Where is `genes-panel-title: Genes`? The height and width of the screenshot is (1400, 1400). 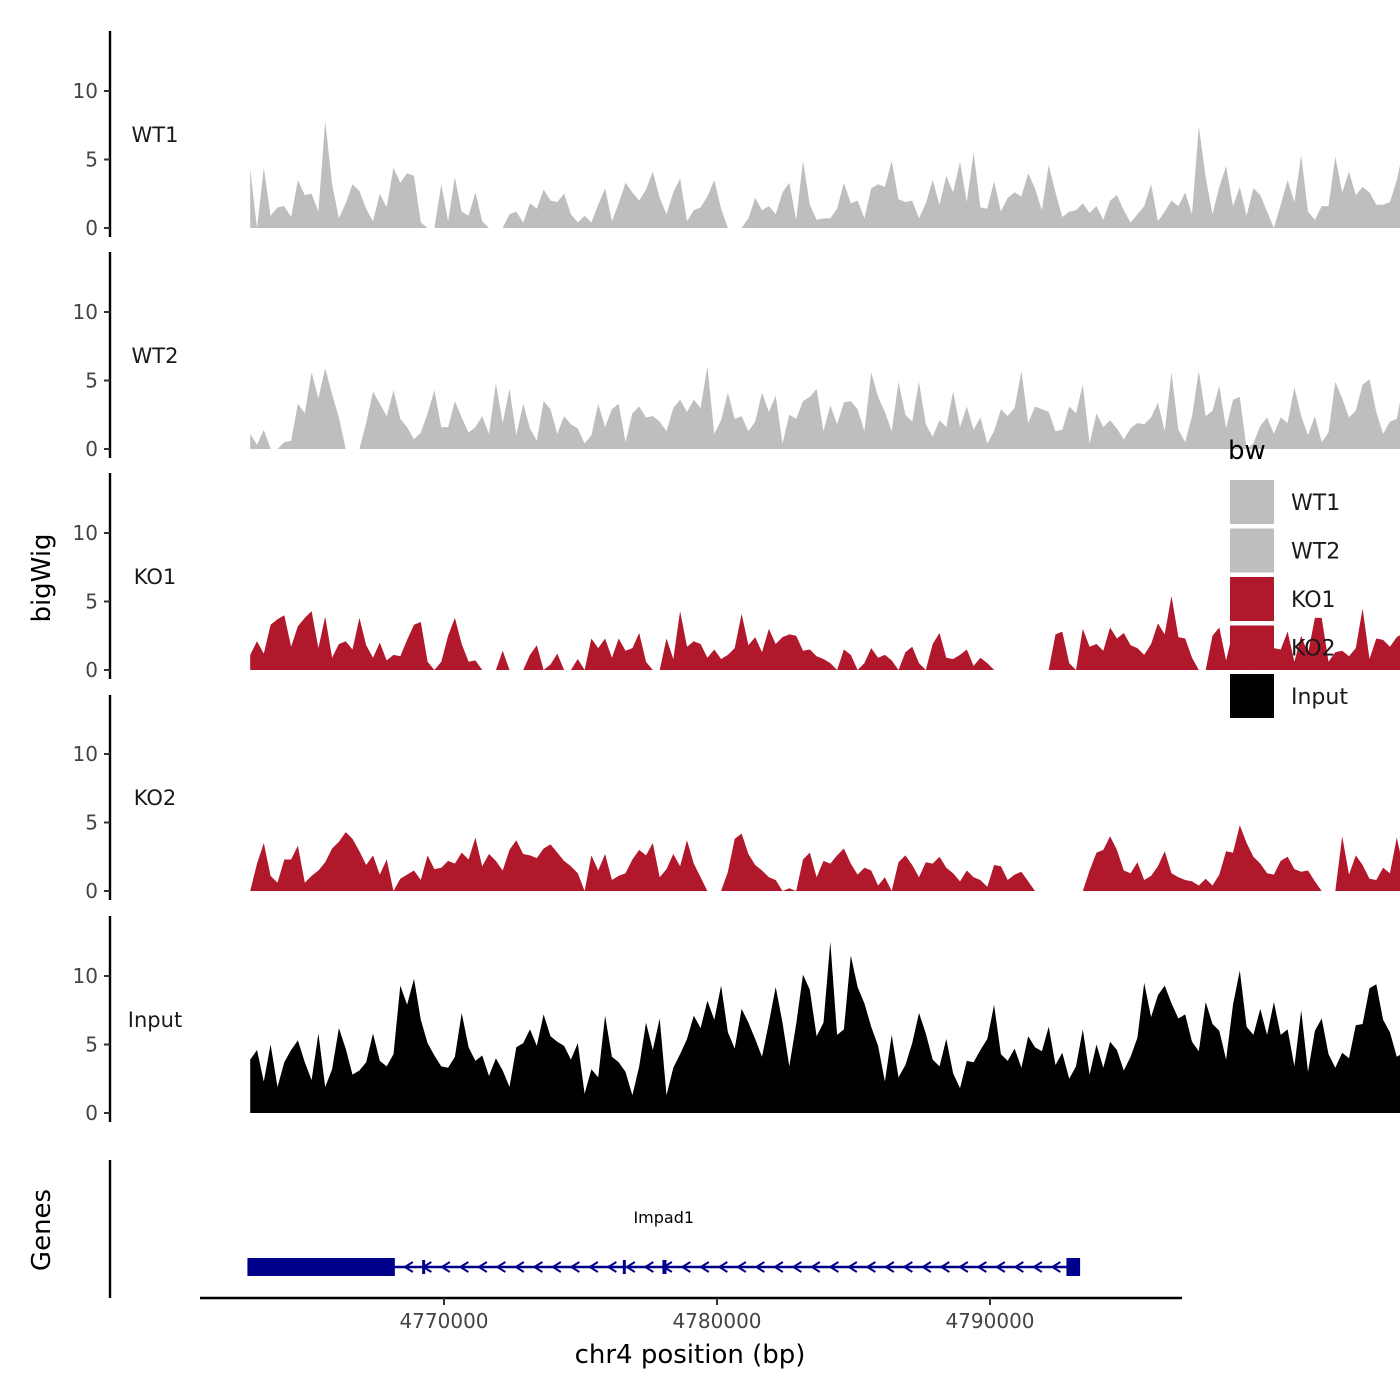 genes-panel-title: Genes is located at coordinates (42, 1230).